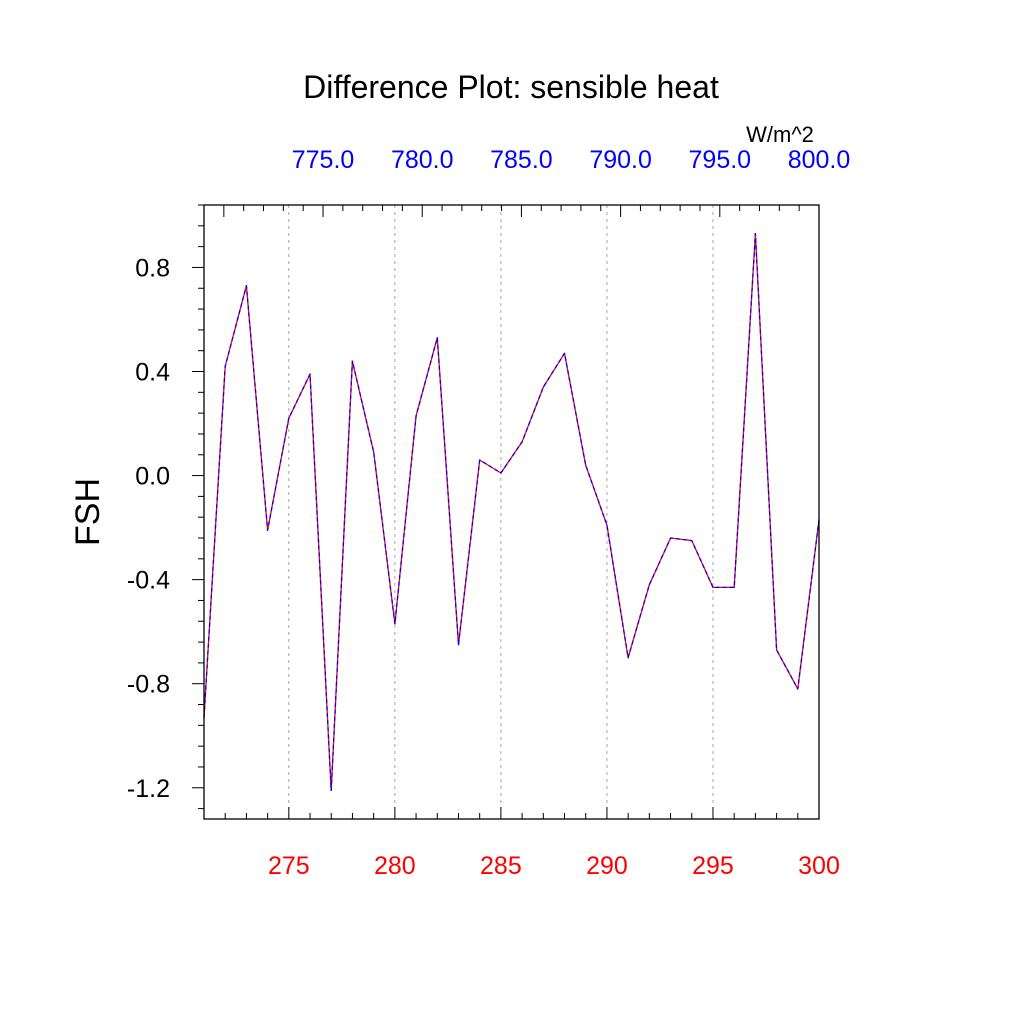  I want to click on y-tick-label-0: 0.8, so click(152, 268).